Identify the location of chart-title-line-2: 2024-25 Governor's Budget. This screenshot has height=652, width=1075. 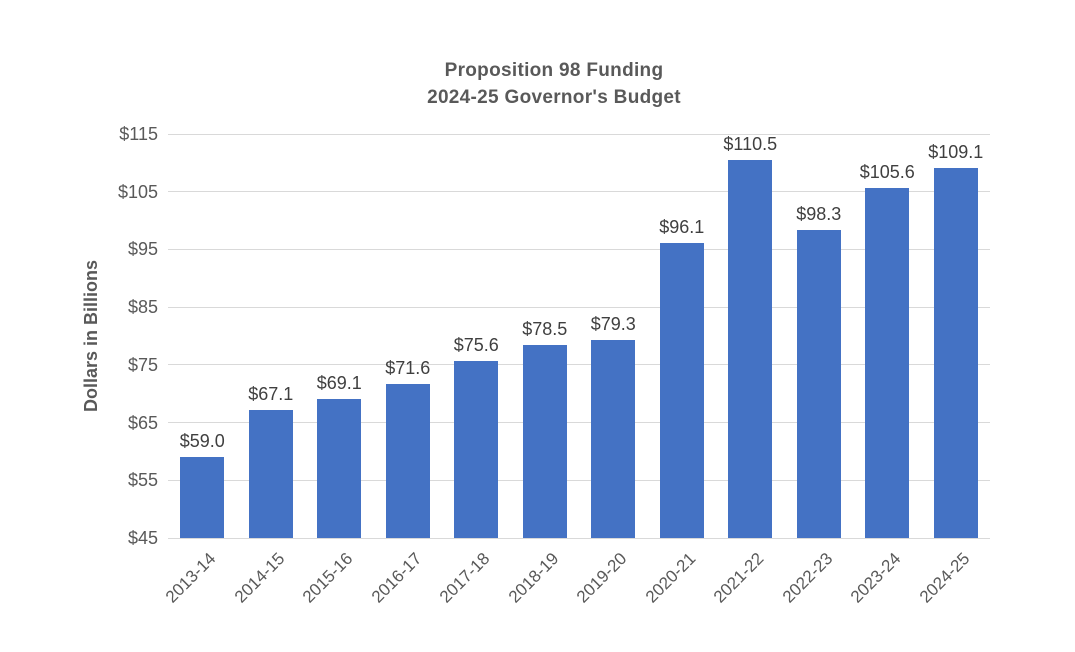
(554, 97).